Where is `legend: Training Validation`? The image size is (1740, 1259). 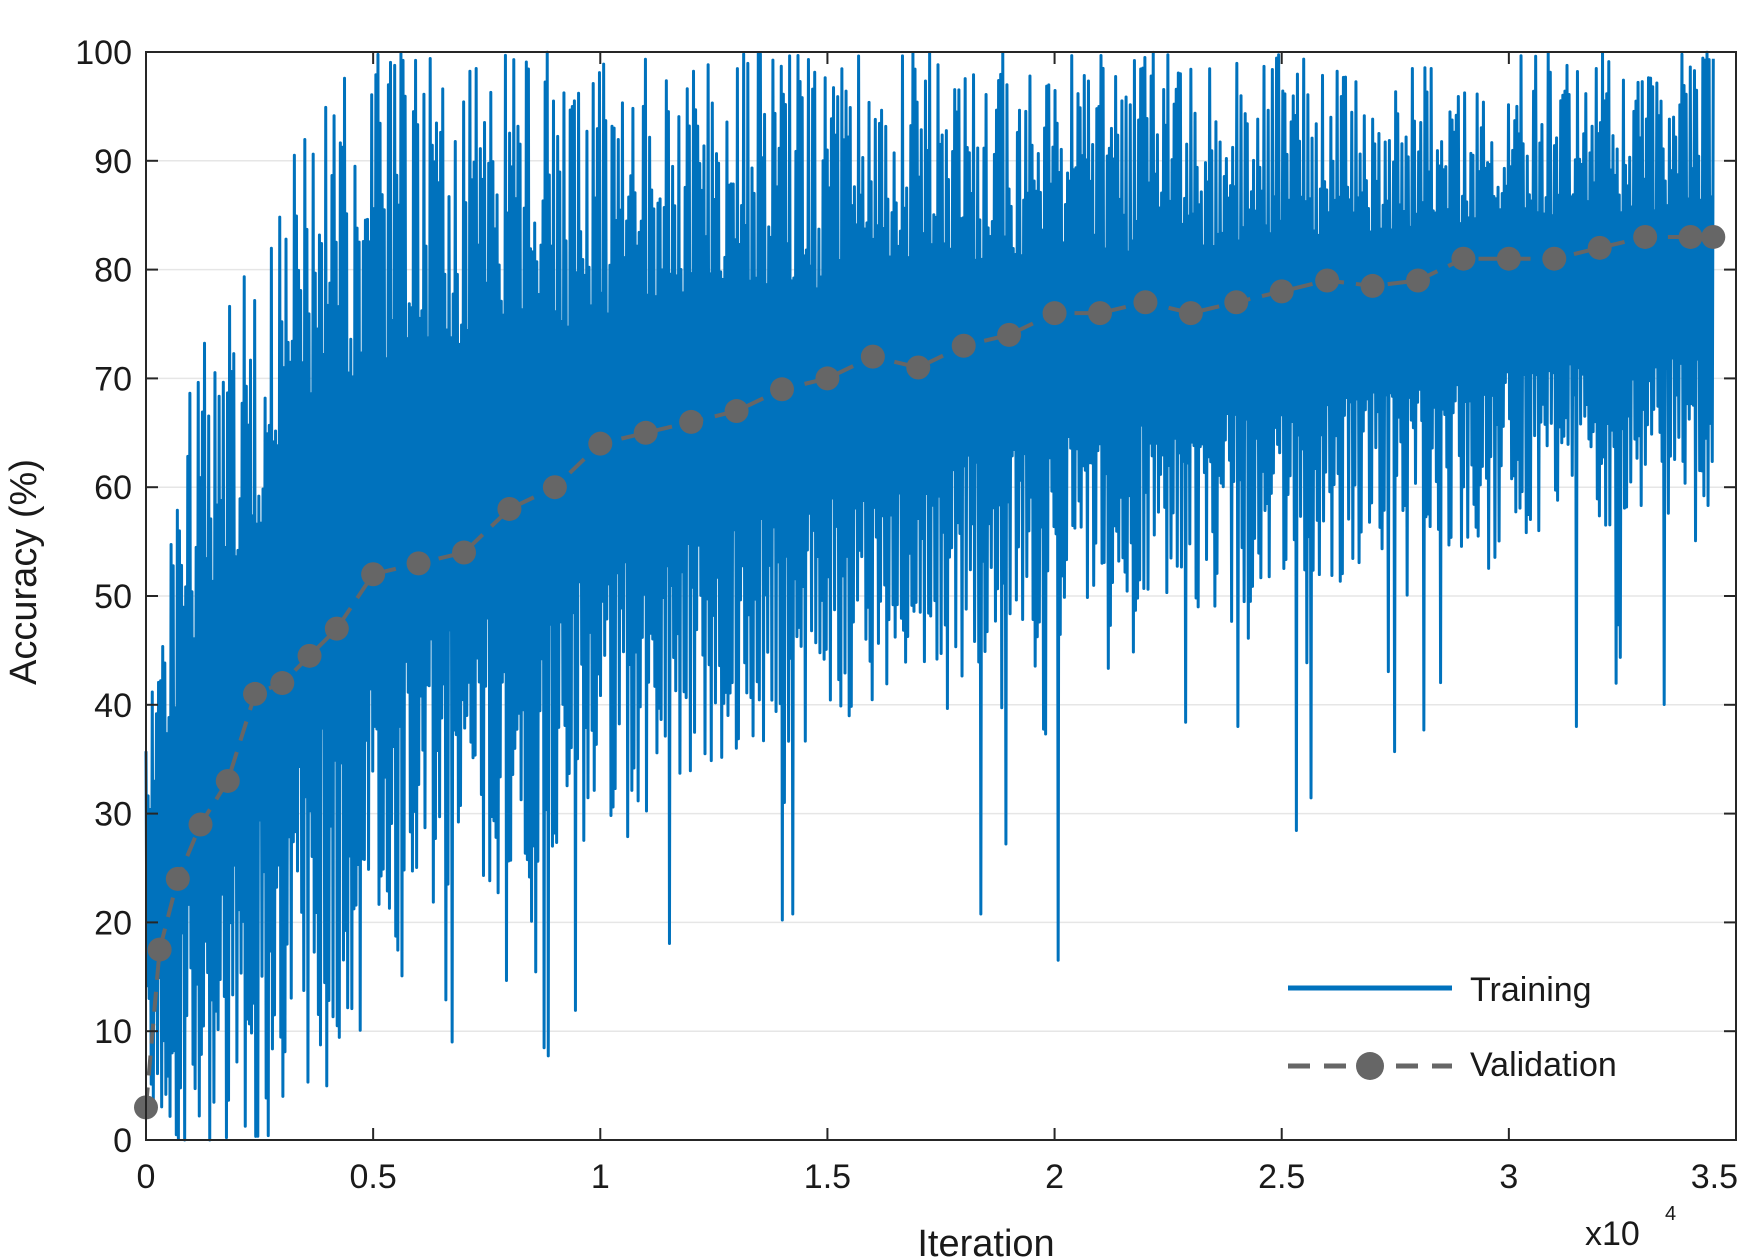
legend: Training Validation is located at coordinates (1452, 1027).